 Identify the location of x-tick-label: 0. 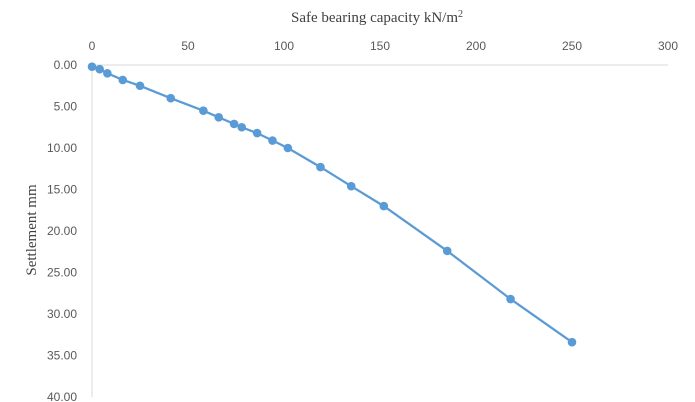
(92, 46).